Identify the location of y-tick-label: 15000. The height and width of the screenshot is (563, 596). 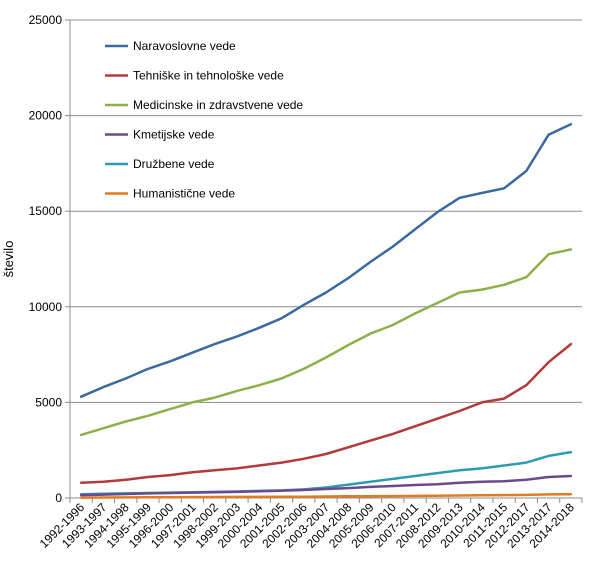
(46, 211).